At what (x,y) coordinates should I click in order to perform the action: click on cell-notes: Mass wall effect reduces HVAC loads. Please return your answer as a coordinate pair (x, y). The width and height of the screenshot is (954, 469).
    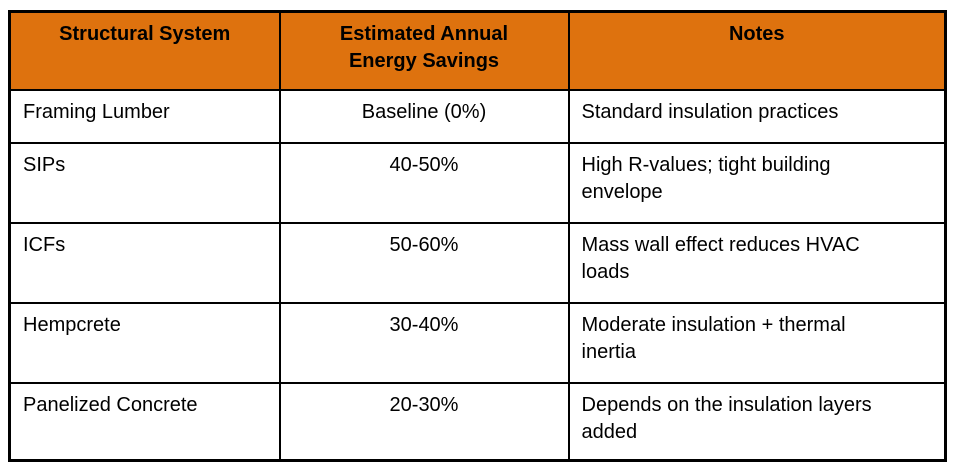
    Looking at the image, I should click on (757, 262).